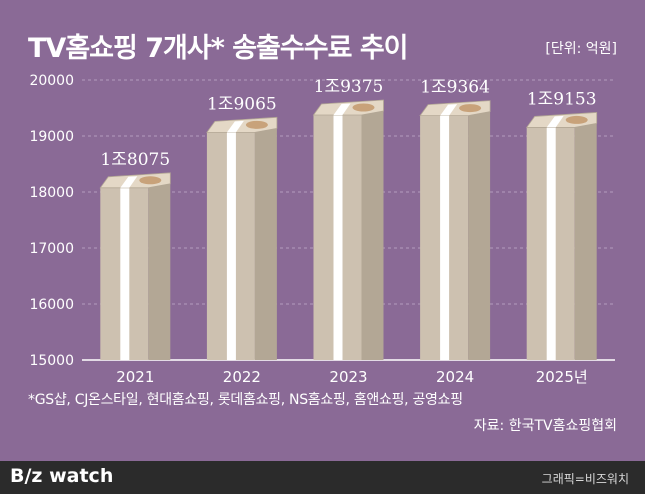 This screenshot has width=645, height=494. Describe the element at coordinates (322, 477) in the screenshot. I see `footer-bar: B/z watch 그래픽=비즈워치` at that location.